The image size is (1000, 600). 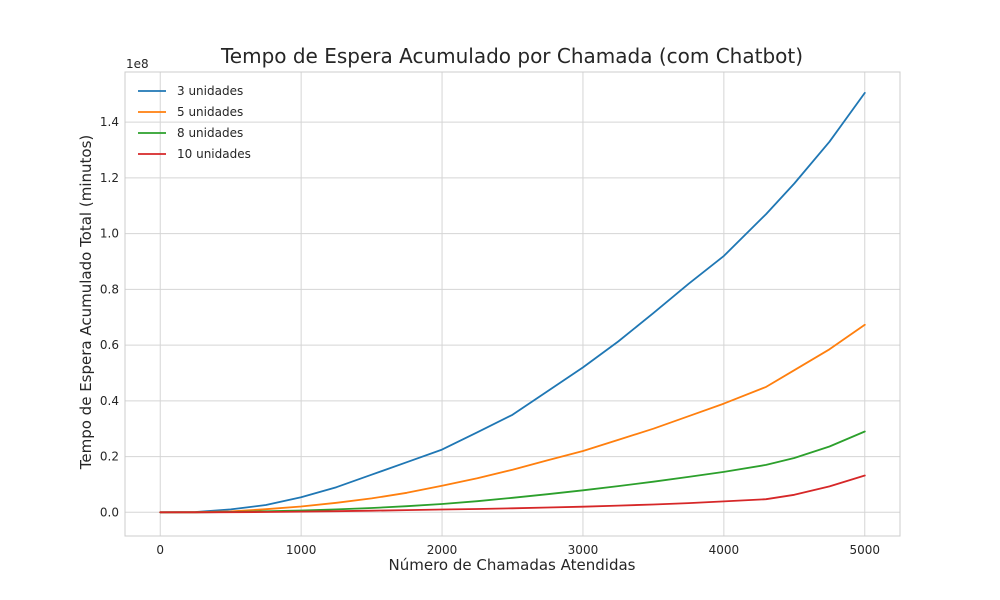 I want to click on x-tick-label: 4000, so click(x=724, y=550).